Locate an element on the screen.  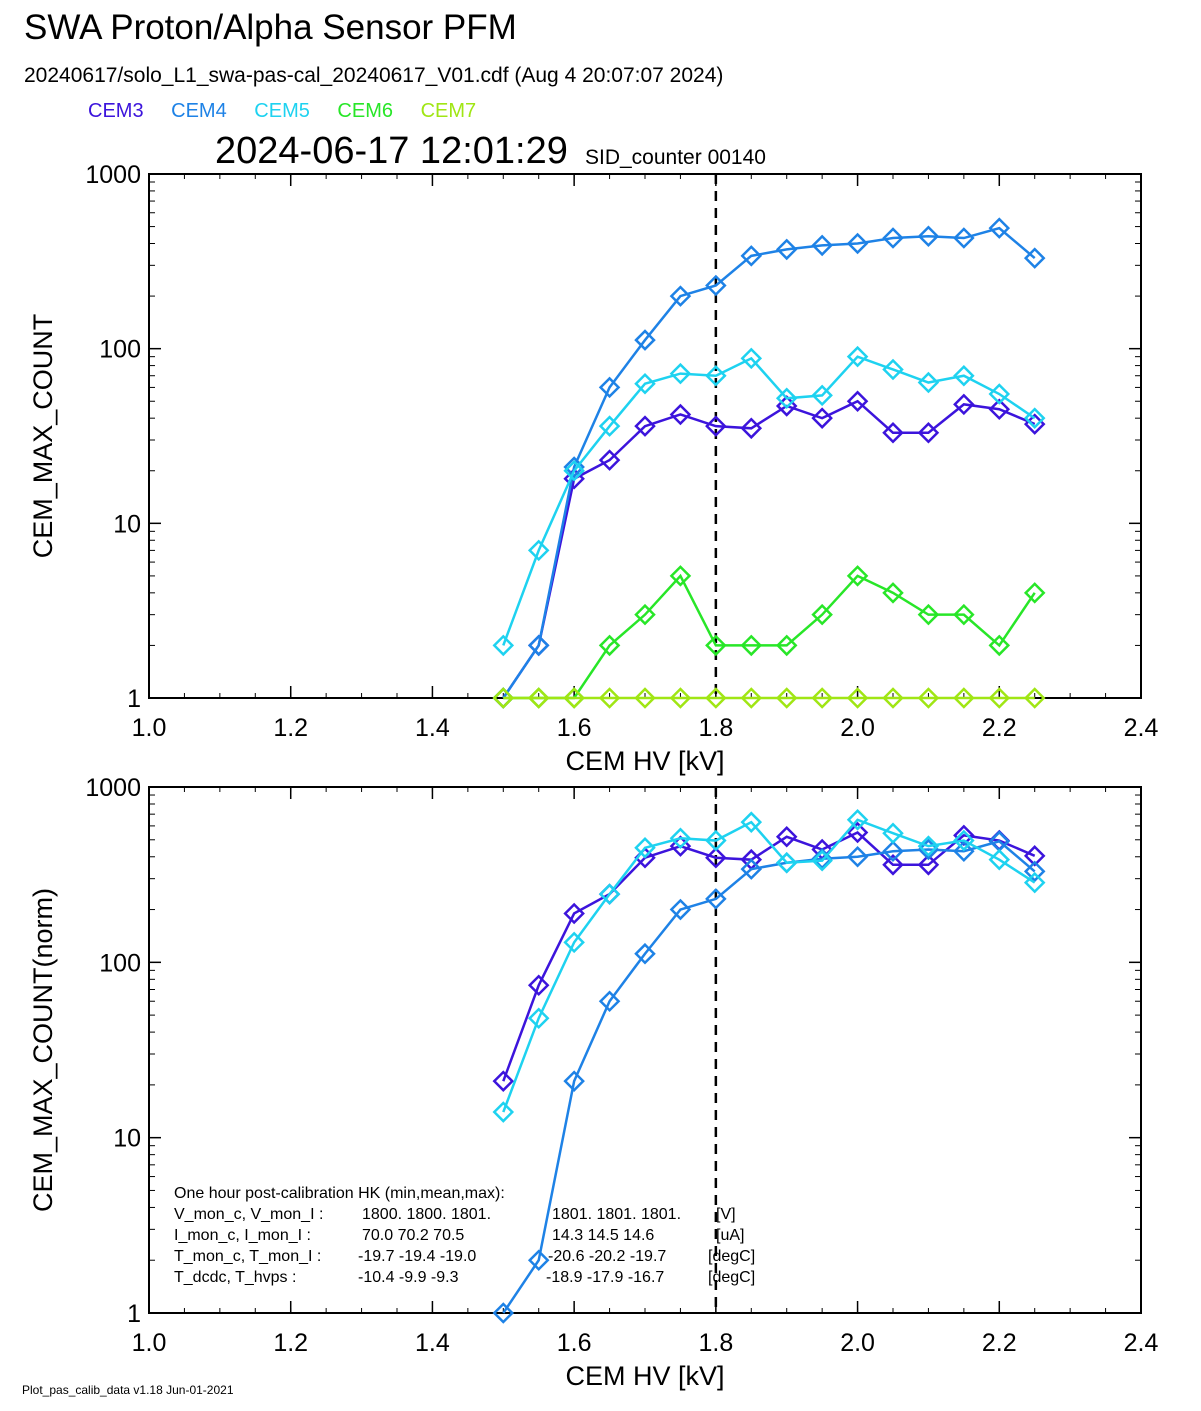
legend: CEM3 CEM4 CEM5 CEM6 CEM7 is located at coordinates (293, 111).